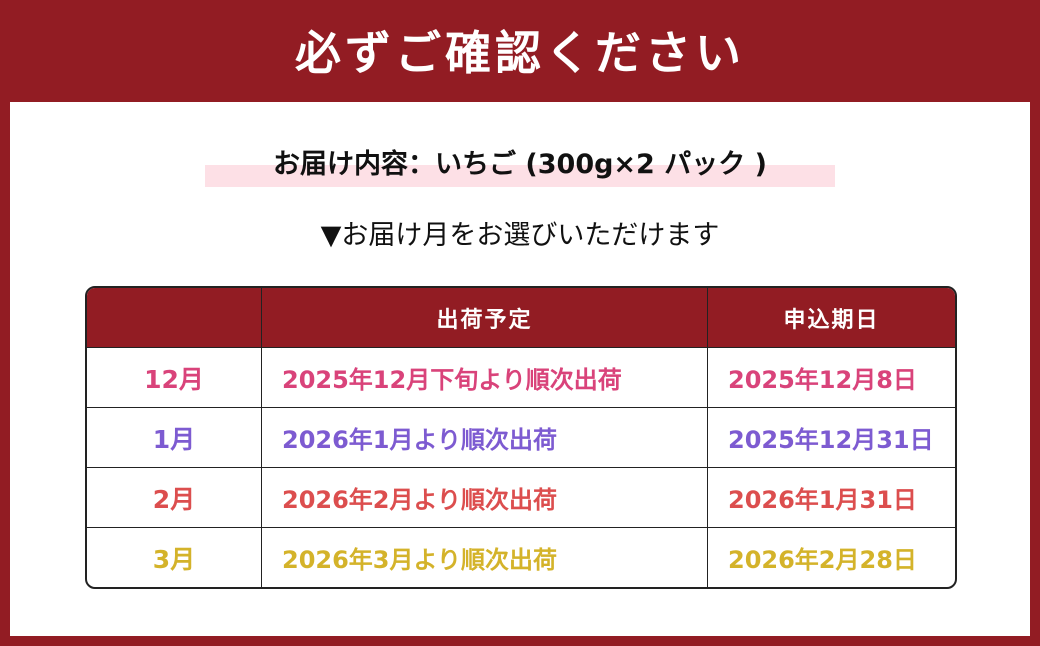 This screenshot has height=646, width=1040. Describe the element at coordinates (831, 498) in the screenshot. I see `deadline-cell: 2026年1月31日` at that location.